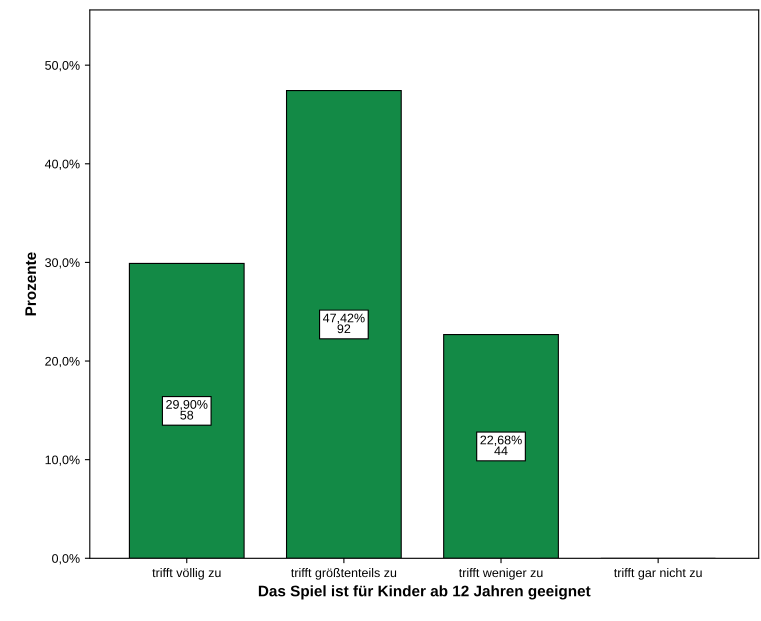 Image resolution: width=761 pixels, height=621 pixels. Describe the element at coordinates (186, 574) in the screenshot. I see `x-tick-label: trifft völlig zu` at that location.